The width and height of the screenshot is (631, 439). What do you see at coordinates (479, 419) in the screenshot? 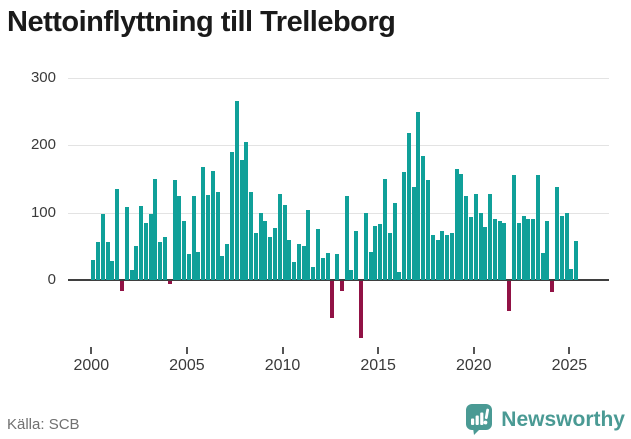
I see `newsworthy-logo-icon` at bounding box center [479, 419].